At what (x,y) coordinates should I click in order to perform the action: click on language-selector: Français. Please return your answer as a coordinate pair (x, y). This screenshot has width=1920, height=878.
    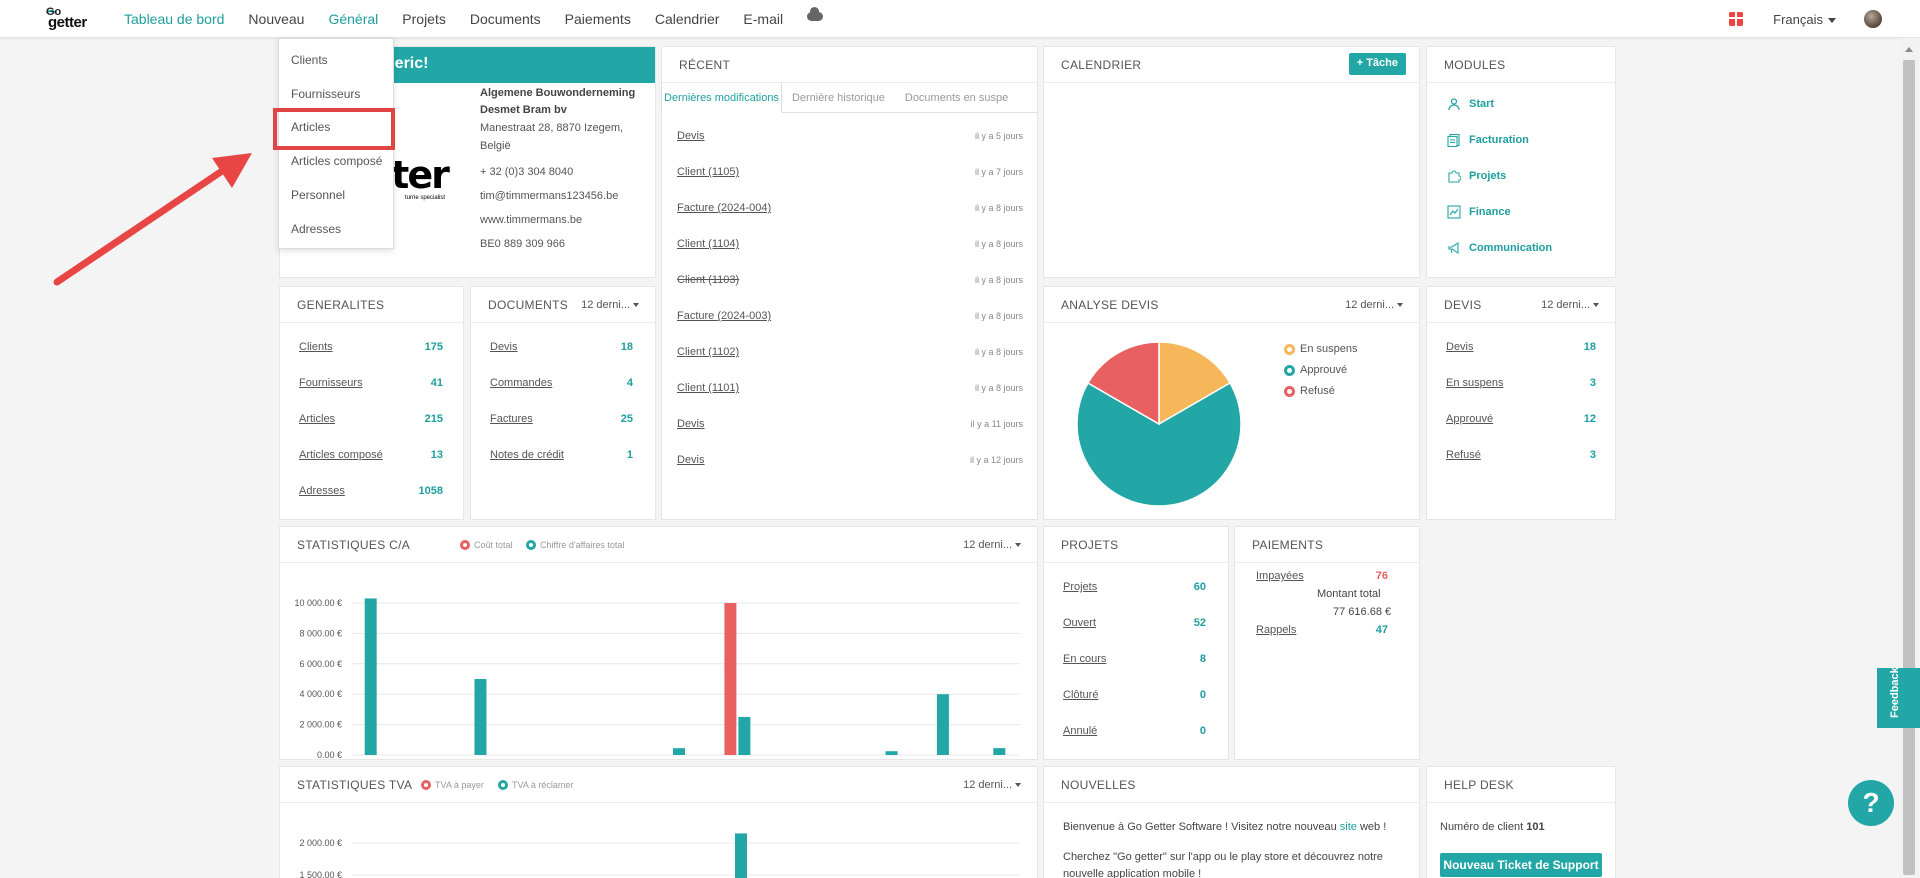
    Looking at the image, I should click on (1804, 19).